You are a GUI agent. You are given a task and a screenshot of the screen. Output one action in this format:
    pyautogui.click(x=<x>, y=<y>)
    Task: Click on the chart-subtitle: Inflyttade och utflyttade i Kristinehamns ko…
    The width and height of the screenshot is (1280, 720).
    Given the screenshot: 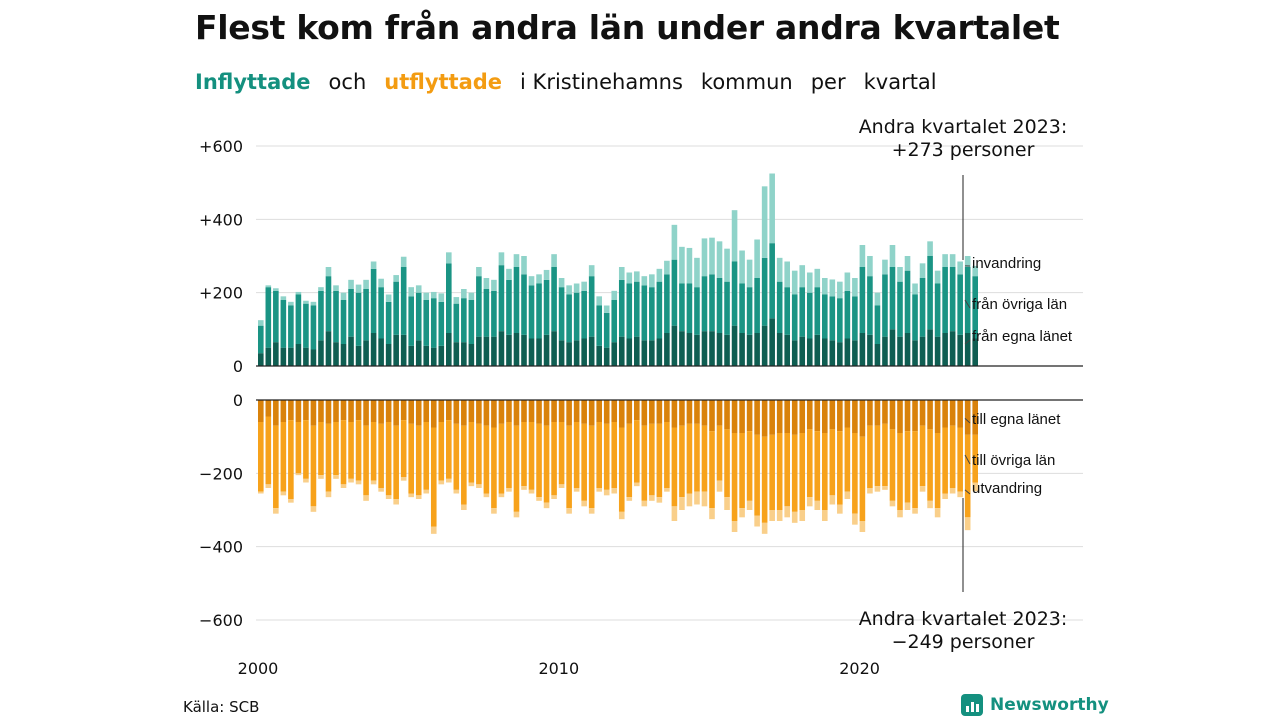 What is the action you would take?
    pyautogui.click(x=575, y=82)
    